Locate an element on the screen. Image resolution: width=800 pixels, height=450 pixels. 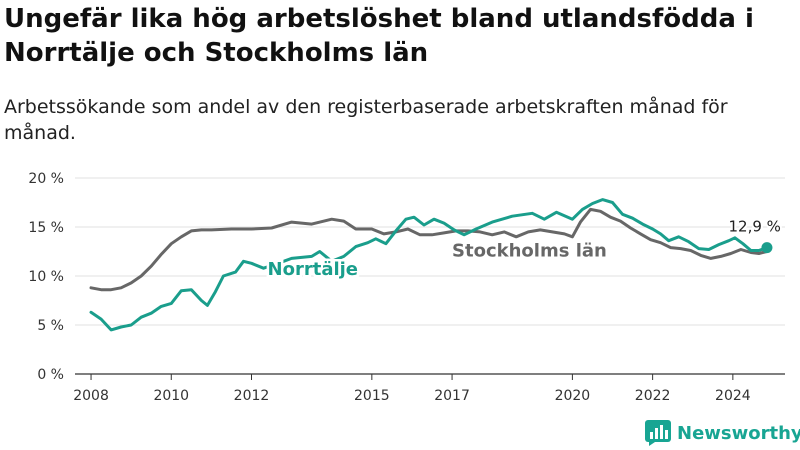
end-point-marker is located at coordinates (767, 248).